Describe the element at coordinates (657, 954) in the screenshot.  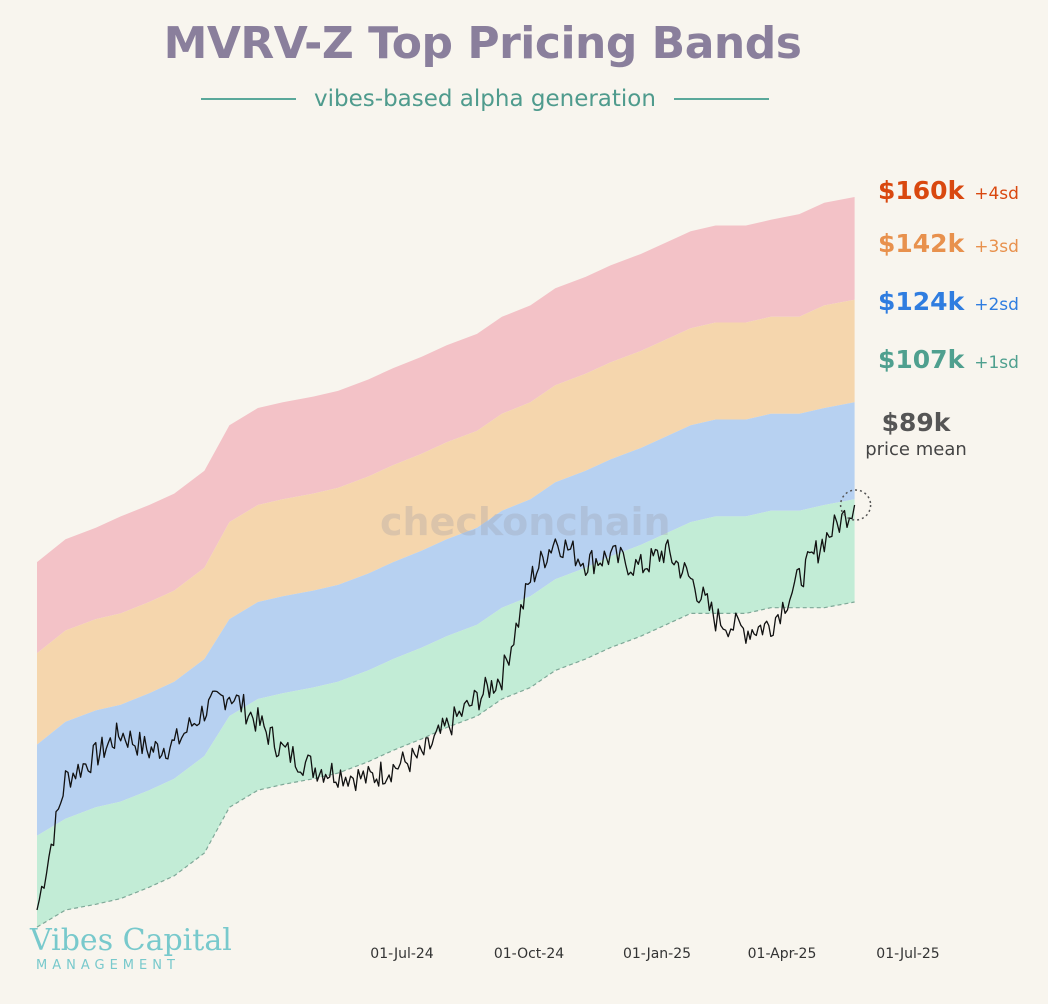
I see `x-tick-label: 01-Jan-25` at that location.